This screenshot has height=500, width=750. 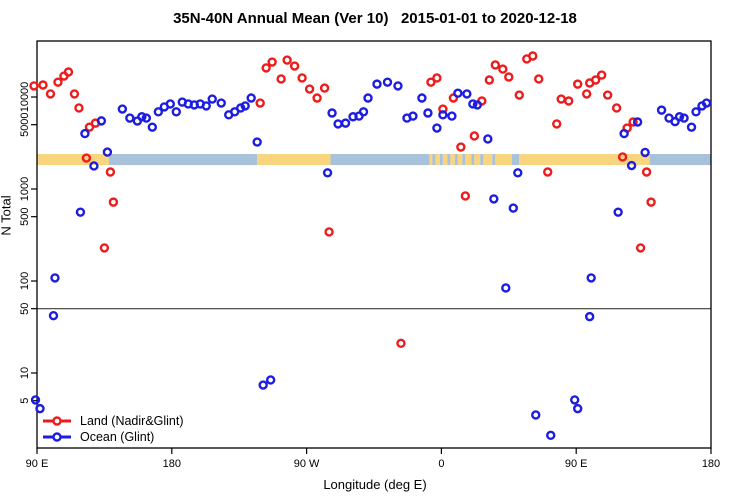 I want to click on y-tick-label: 5, so click(x=25, y=401).